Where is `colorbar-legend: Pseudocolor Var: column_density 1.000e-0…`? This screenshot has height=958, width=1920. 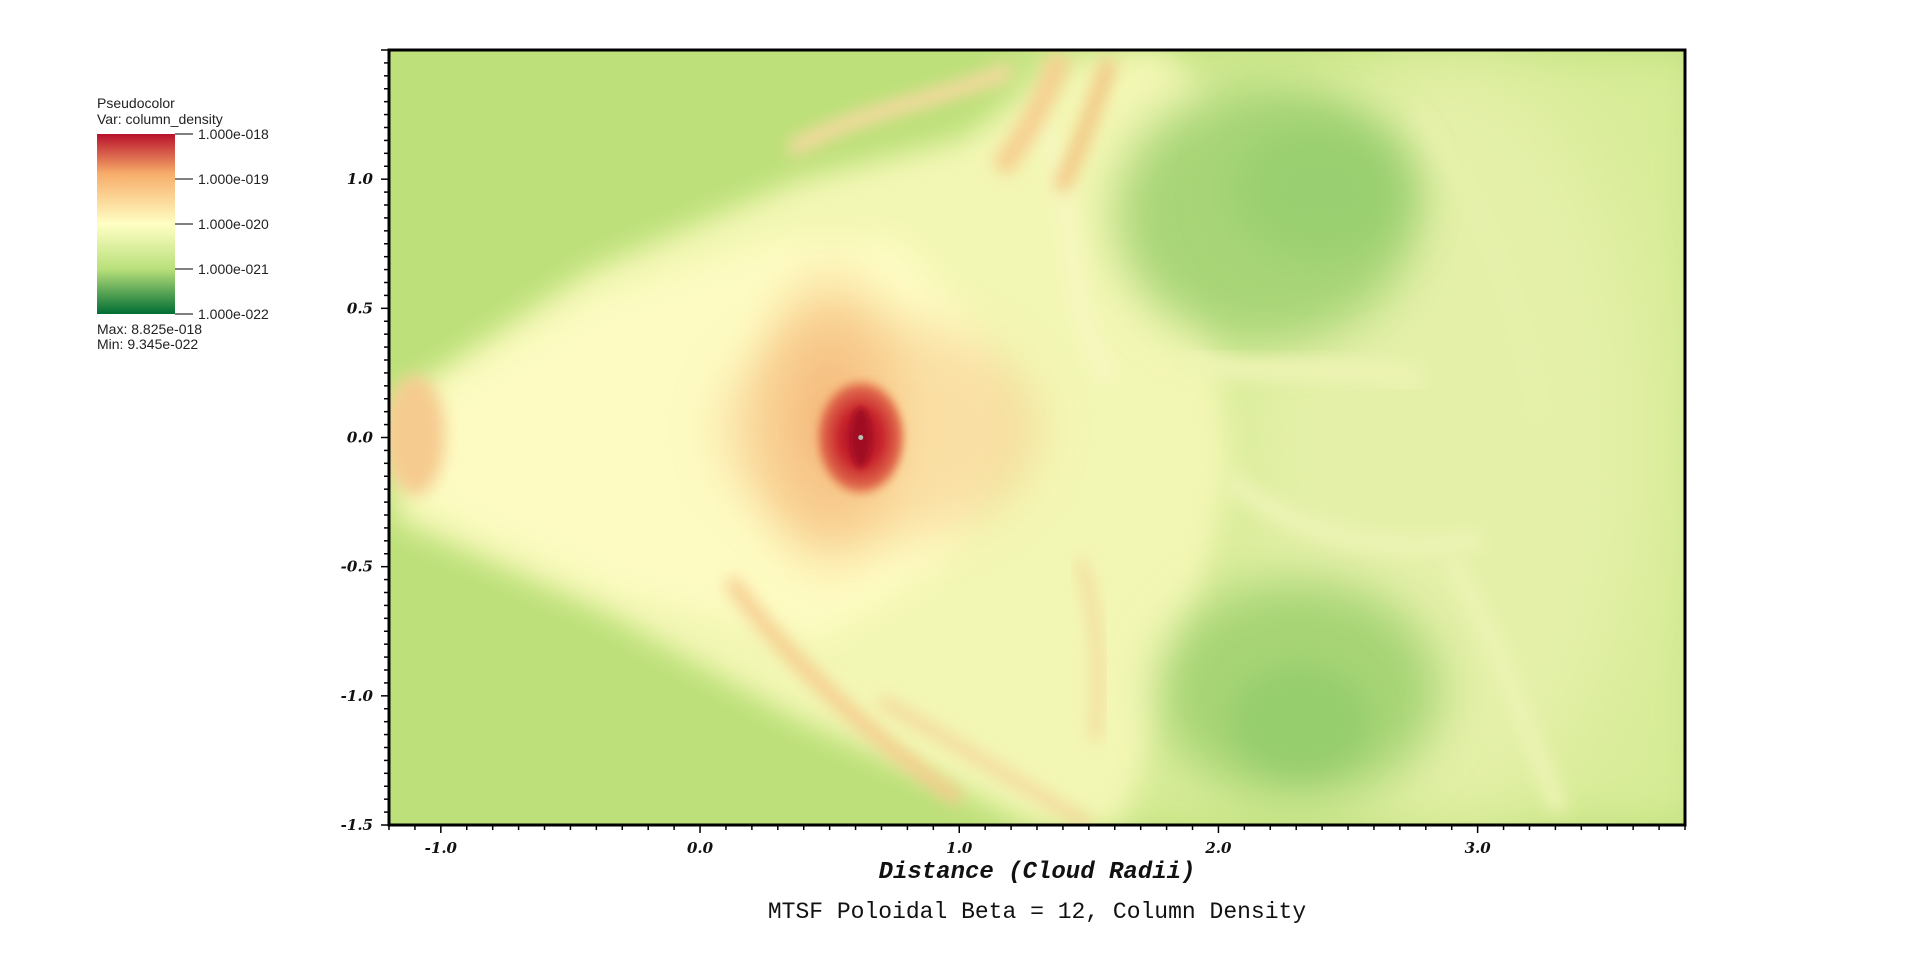 colorbar-legend: Pseudocolor Var: column_density 1.000e-0… is located at coordinates (183, 223).